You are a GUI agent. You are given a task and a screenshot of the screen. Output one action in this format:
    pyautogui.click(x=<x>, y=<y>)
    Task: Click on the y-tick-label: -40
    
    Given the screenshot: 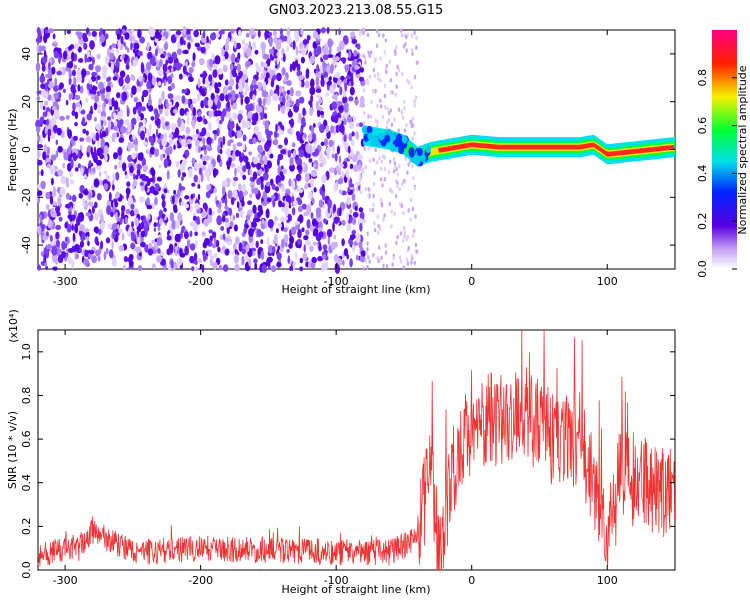 What is the action you would take?
    pyautogui.click(x=26, y=245)
    